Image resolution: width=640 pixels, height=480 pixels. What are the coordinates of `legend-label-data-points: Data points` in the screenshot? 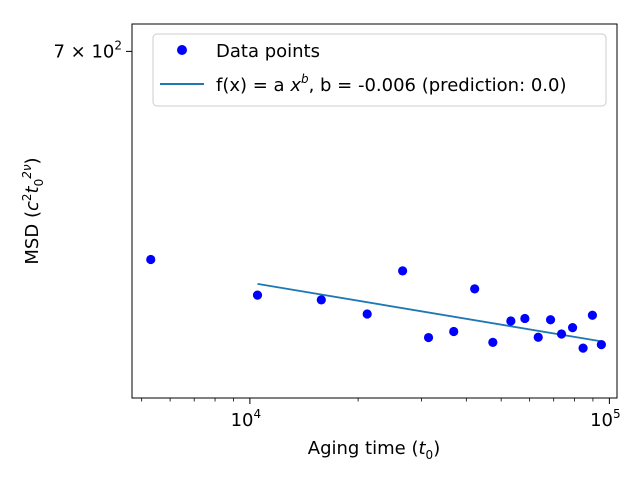 It's located at (268, 51).